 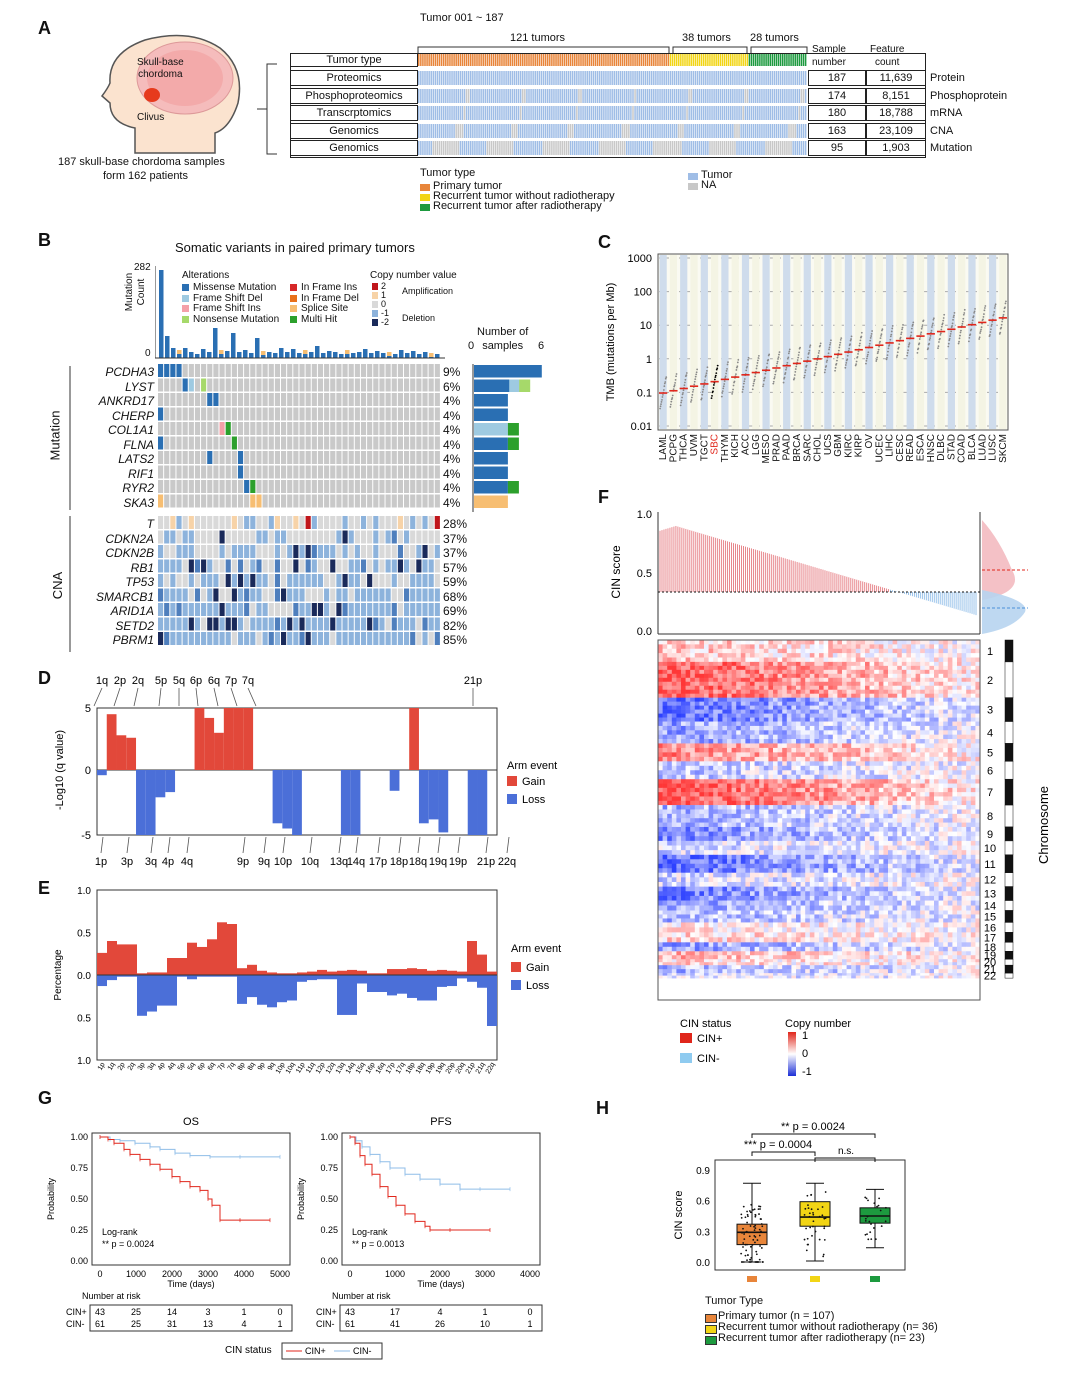 I want to click on arm-label: 18q, so click(x=418, y=862).